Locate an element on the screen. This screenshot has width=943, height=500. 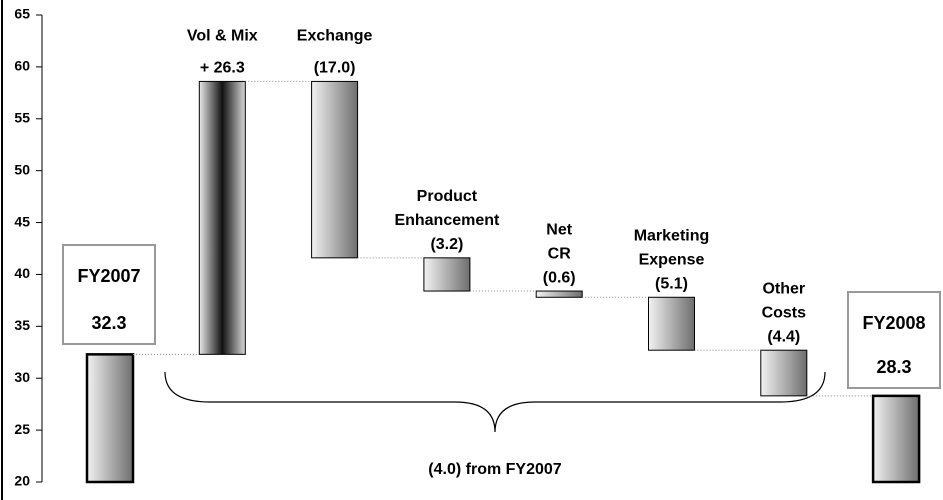
value-label: 28.3 is located at coordinates (893, 367).